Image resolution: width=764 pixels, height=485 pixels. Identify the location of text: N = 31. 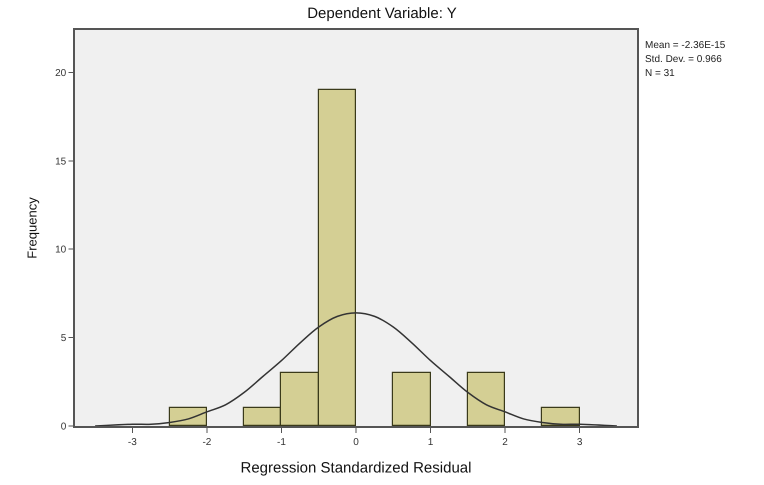
(660, 73).